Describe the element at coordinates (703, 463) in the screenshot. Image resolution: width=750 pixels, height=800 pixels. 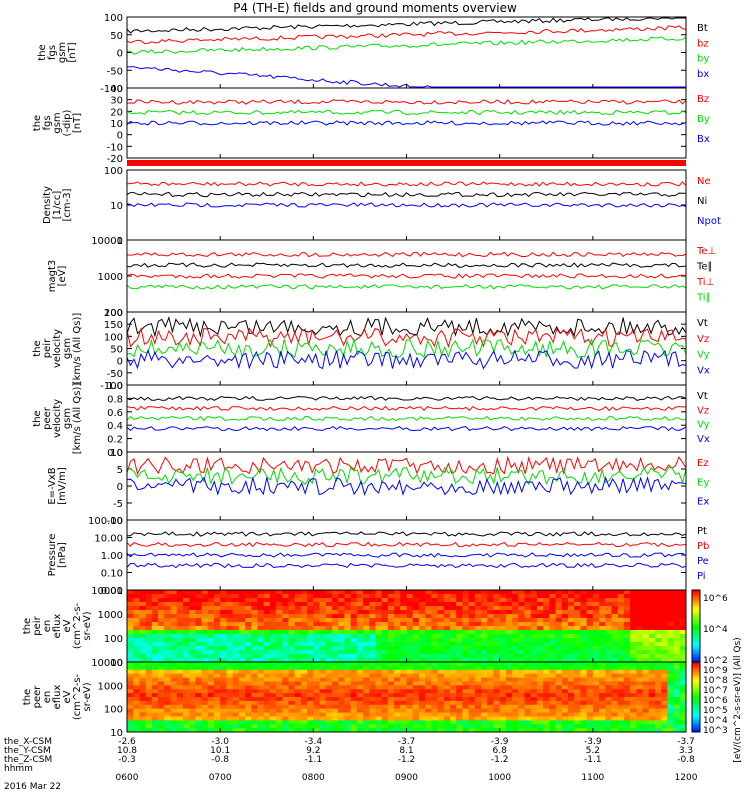
I see `legend-Ez: Ez` at that location.